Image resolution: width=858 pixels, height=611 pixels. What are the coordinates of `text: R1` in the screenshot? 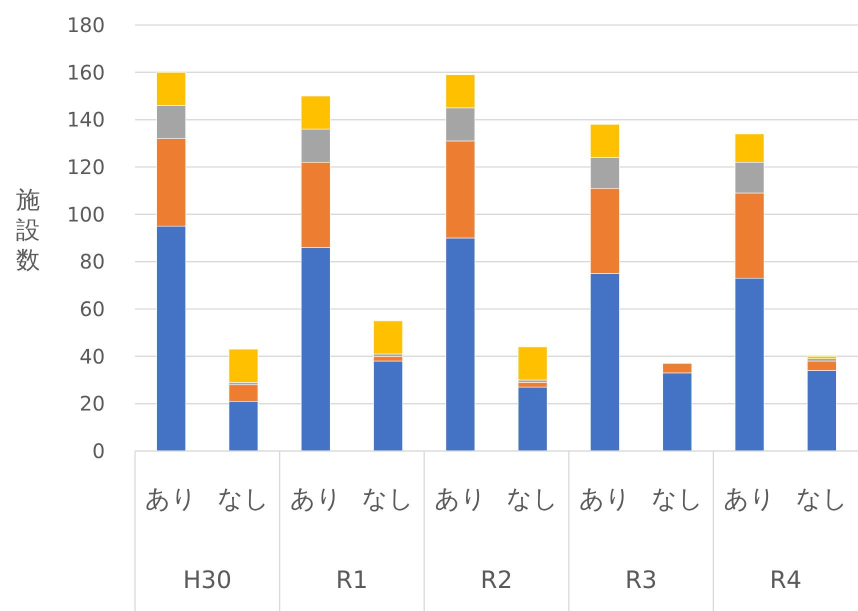 It's located at (352, 580).